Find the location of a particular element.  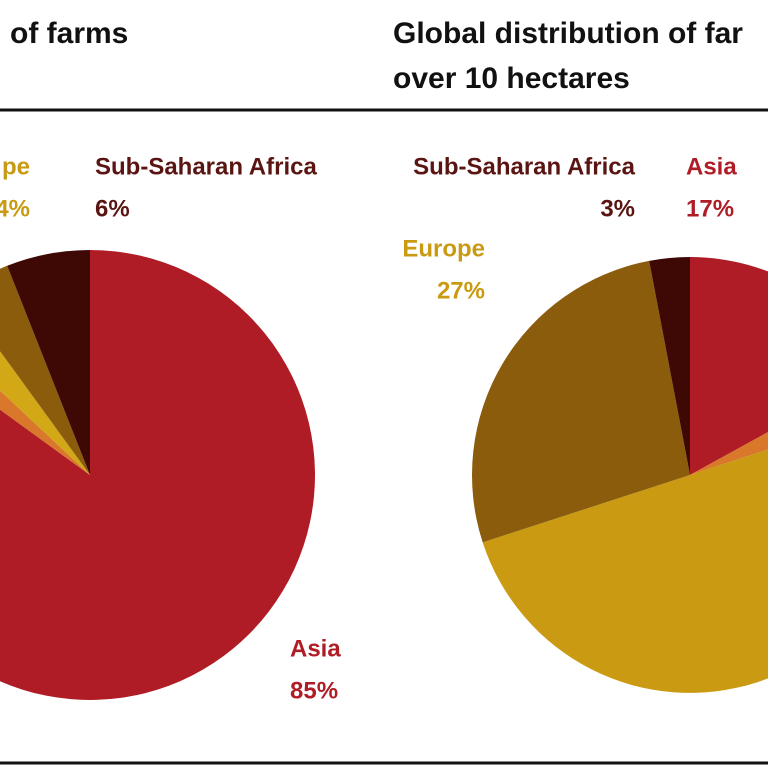

chart-title: Global distribution of far is located at coordinates (568, 33).